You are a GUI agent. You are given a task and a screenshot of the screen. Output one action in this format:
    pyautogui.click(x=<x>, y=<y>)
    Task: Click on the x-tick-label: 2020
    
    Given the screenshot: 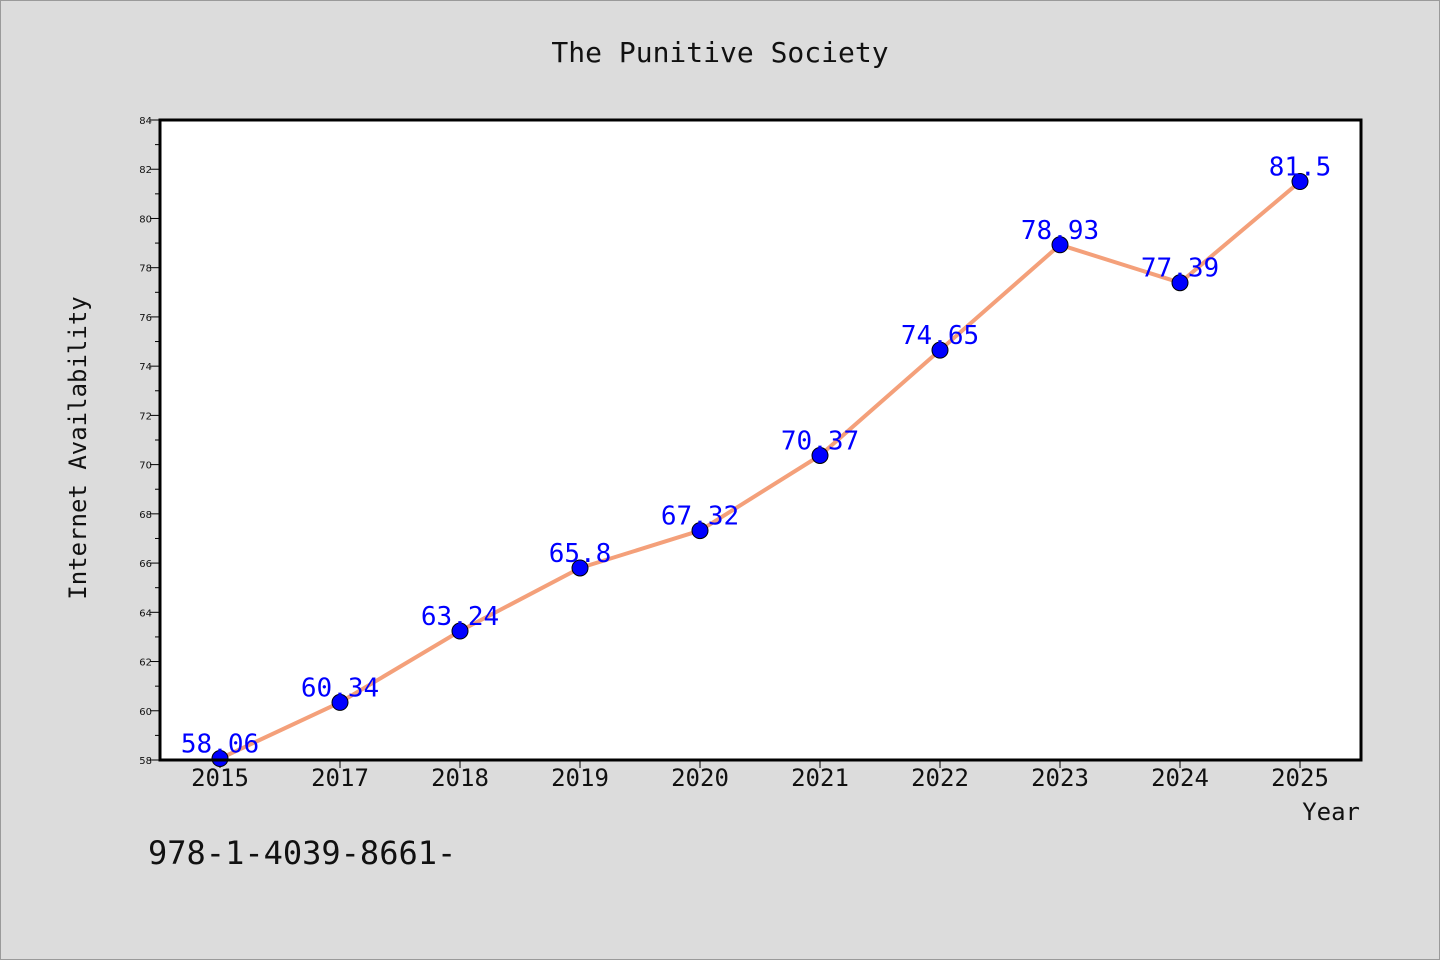 What is the action you would take?
    pyautogui.click(x=700, y=778)
    